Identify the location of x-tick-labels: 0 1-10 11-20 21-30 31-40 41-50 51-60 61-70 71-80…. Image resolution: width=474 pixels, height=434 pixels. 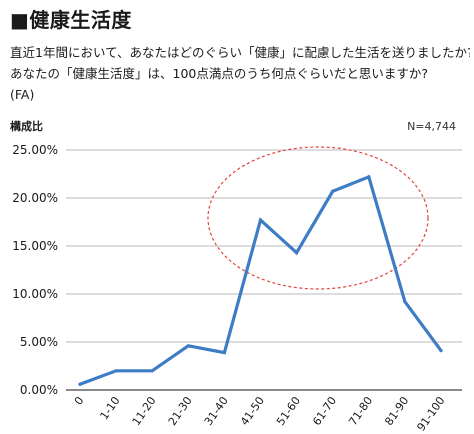
(260, 413).